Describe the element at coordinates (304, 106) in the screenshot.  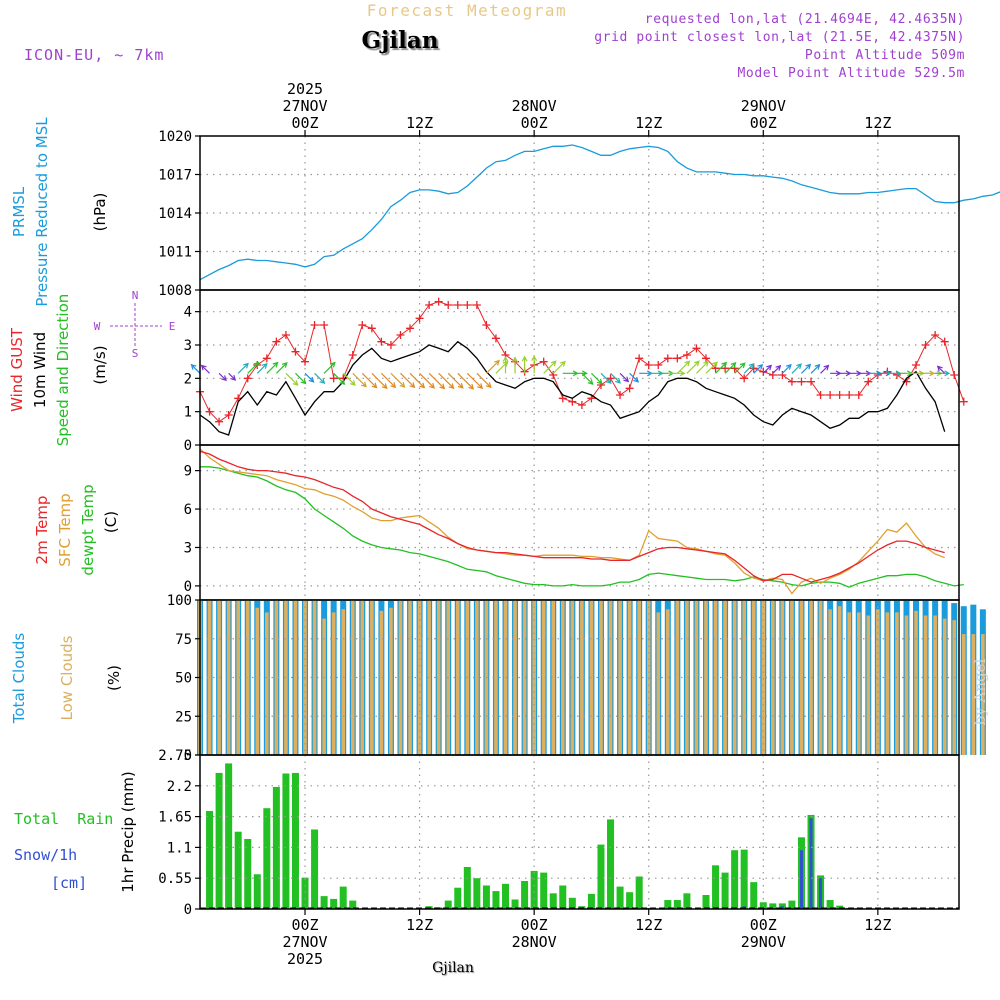
I see `time-label: 27NOV` at that location.